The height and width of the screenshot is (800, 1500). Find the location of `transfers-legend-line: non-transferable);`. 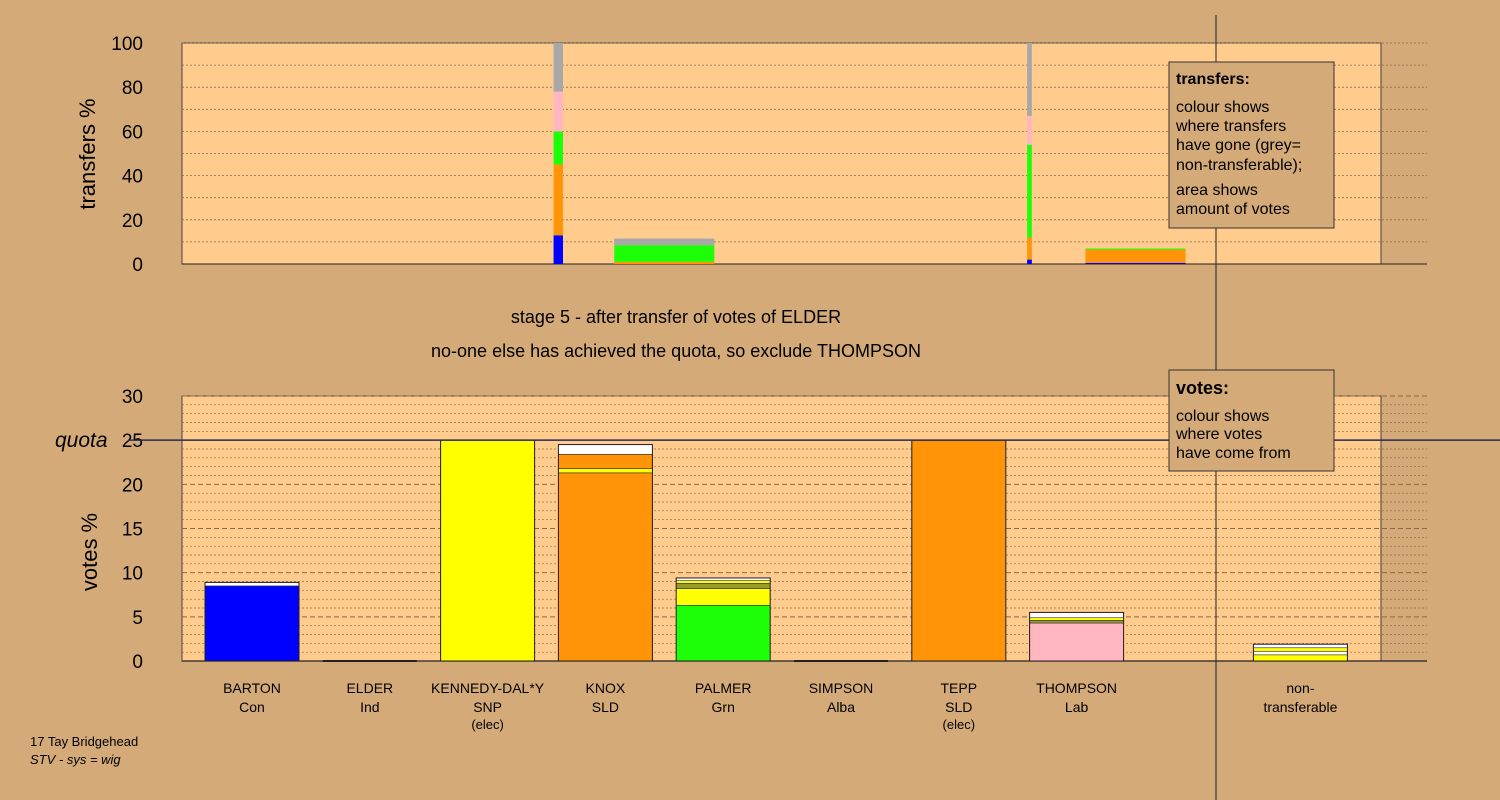

transfers-legend-line: non-transferable); is located at coordinates (1239, 165).